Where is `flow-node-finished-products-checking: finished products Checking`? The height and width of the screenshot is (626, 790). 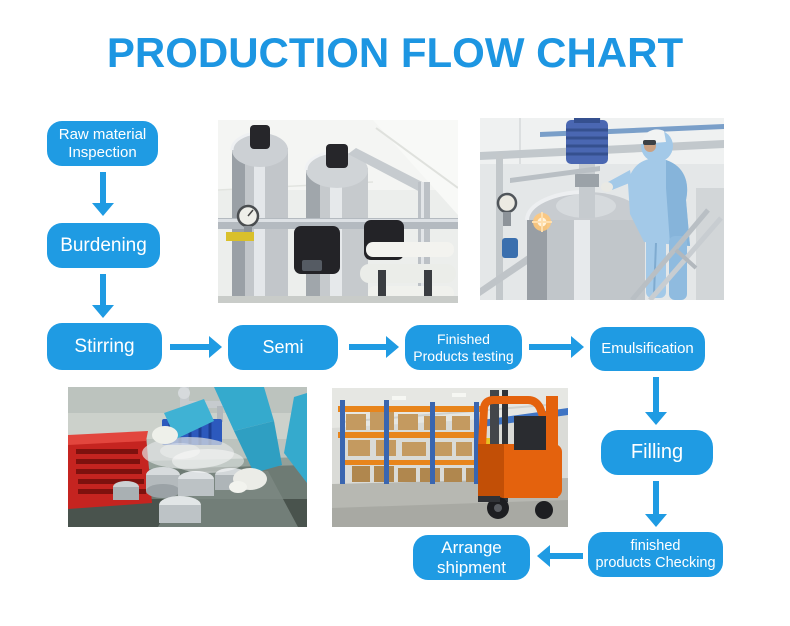
flow-node-finished-products-checking: finished products Checking is located at coordinates (655, 554).